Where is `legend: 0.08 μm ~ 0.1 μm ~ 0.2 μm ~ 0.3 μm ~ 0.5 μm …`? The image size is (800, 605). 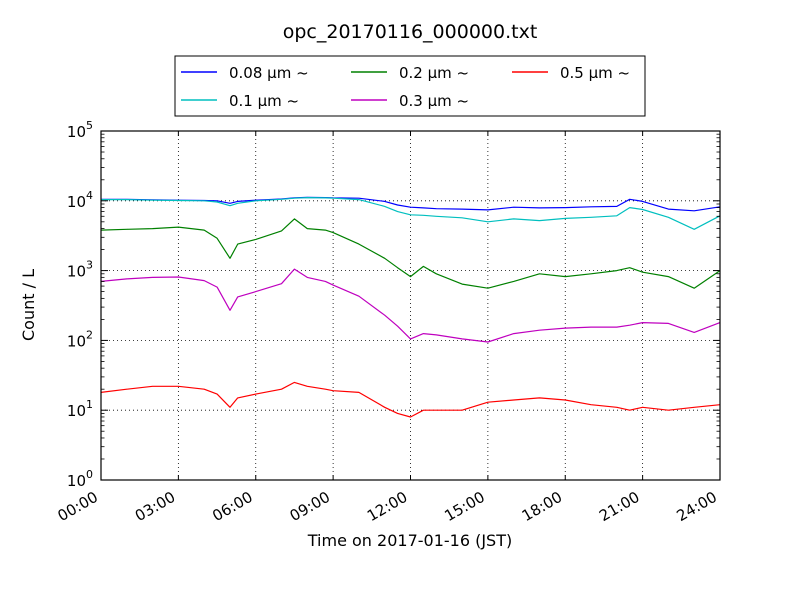
legend: 0.08 μm ~ 0.1 μm ~ 0.2 μm ~ 0.3 μm ~ 0.5 μm … is located at coordinates (410, 86).